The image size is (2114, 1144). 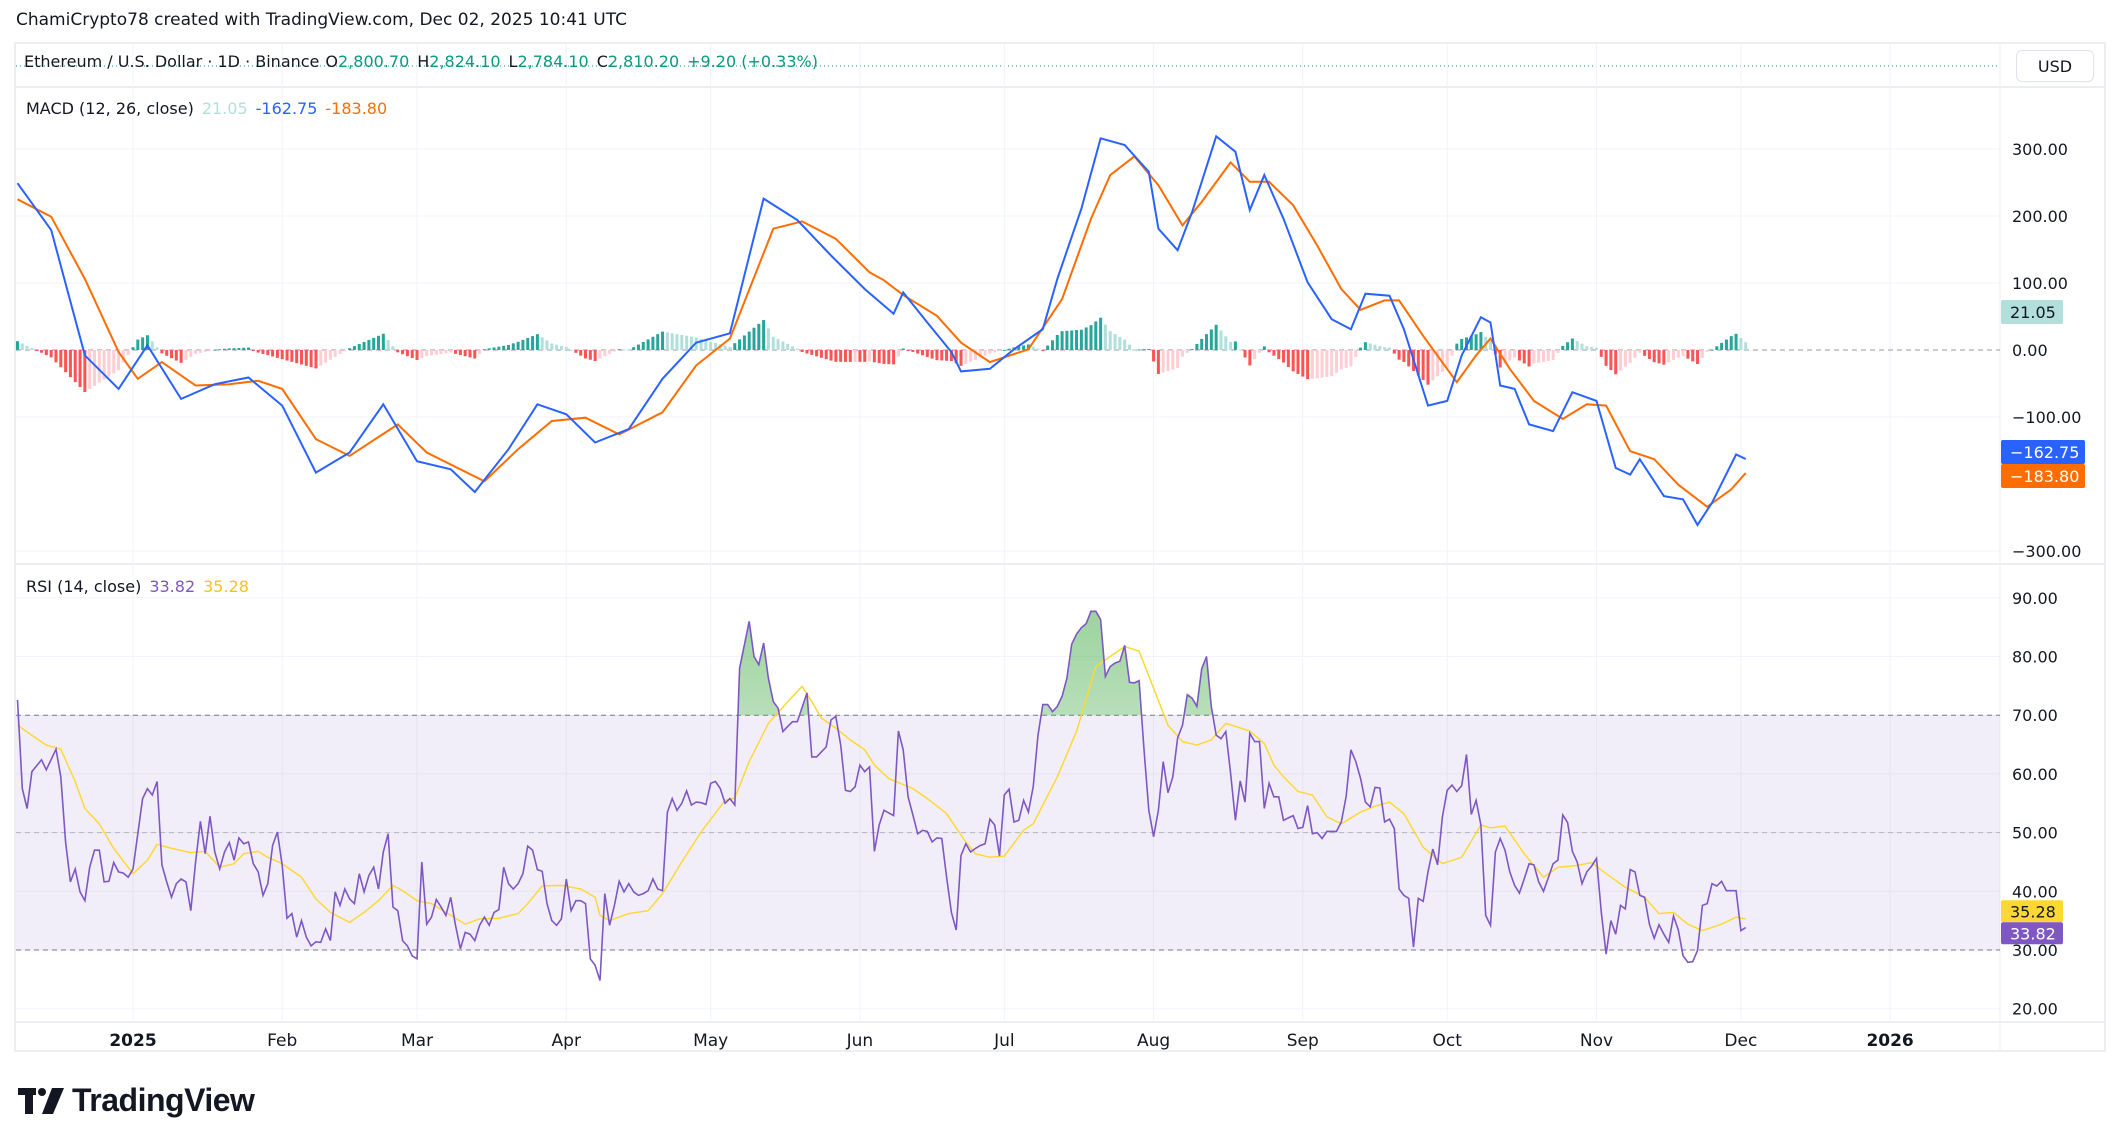 What do you see at coordinates (2035, 774) in the screenshot?
I see `rsi-y-tick: 60.00` at bounding box center [2035, 774].